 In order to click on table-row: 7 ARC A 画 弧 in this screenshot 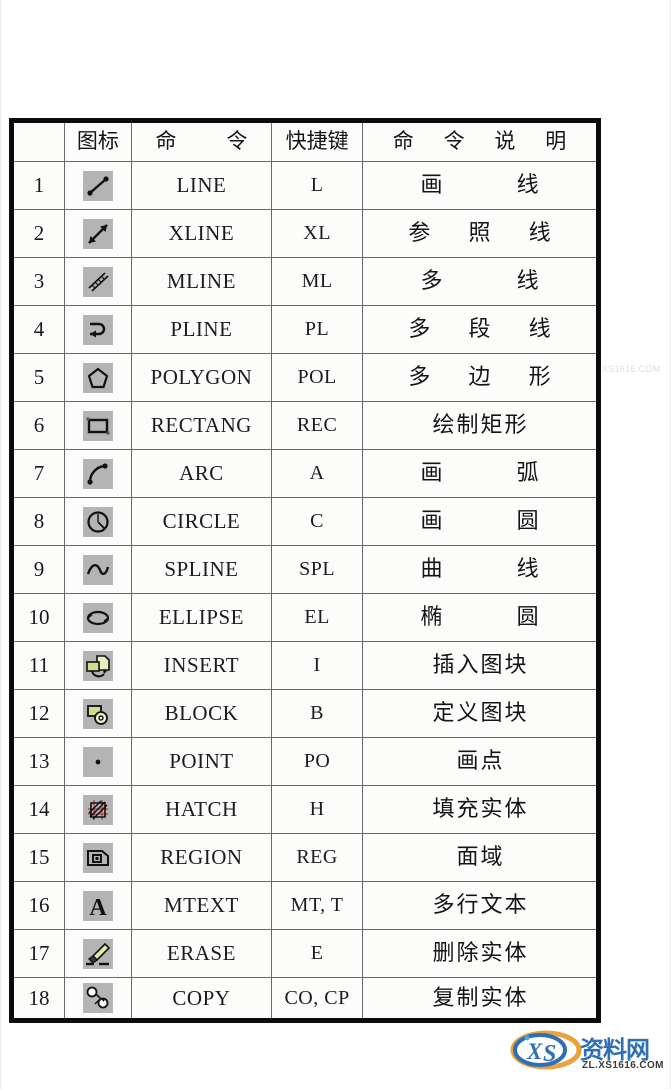, I will do `click(305, 473)`.